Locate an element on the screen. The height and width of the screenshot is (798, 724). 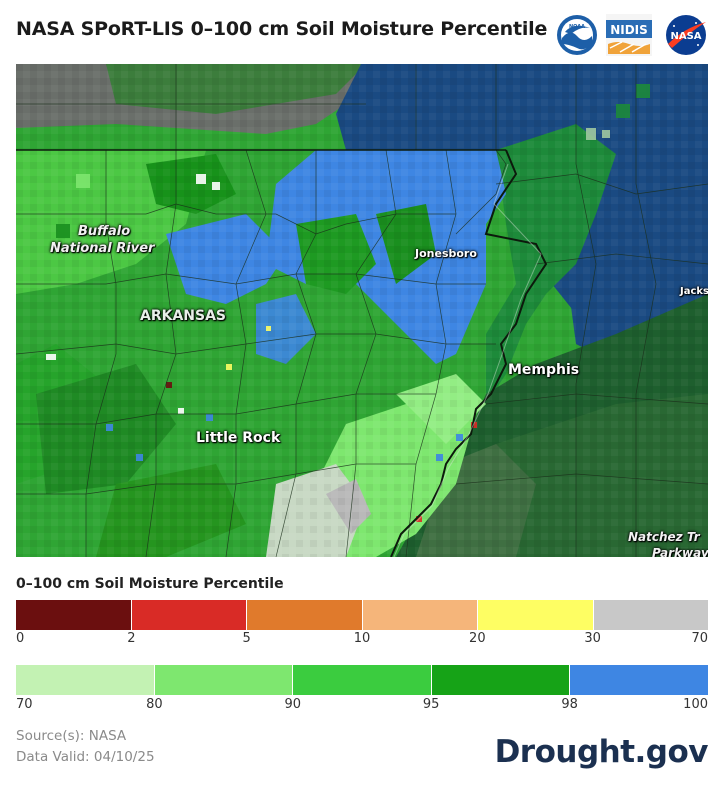
legend-bar-low is located at coordinates (362, 615).